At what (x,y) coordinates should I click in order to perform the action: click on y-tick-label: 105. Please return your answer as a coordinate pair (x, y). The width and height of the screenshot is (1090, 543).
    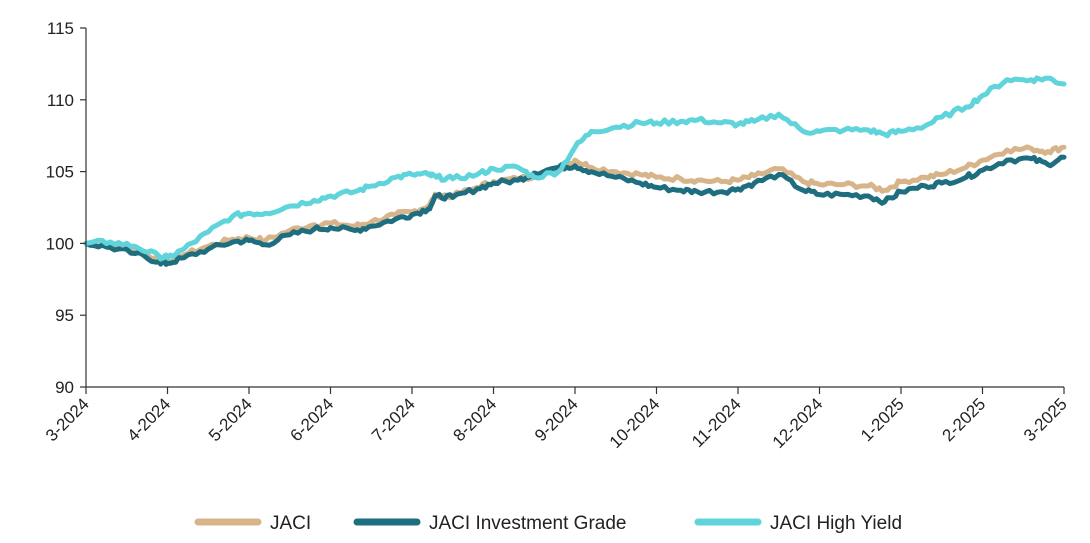
    Looking at the image, I should click on (60, 172).